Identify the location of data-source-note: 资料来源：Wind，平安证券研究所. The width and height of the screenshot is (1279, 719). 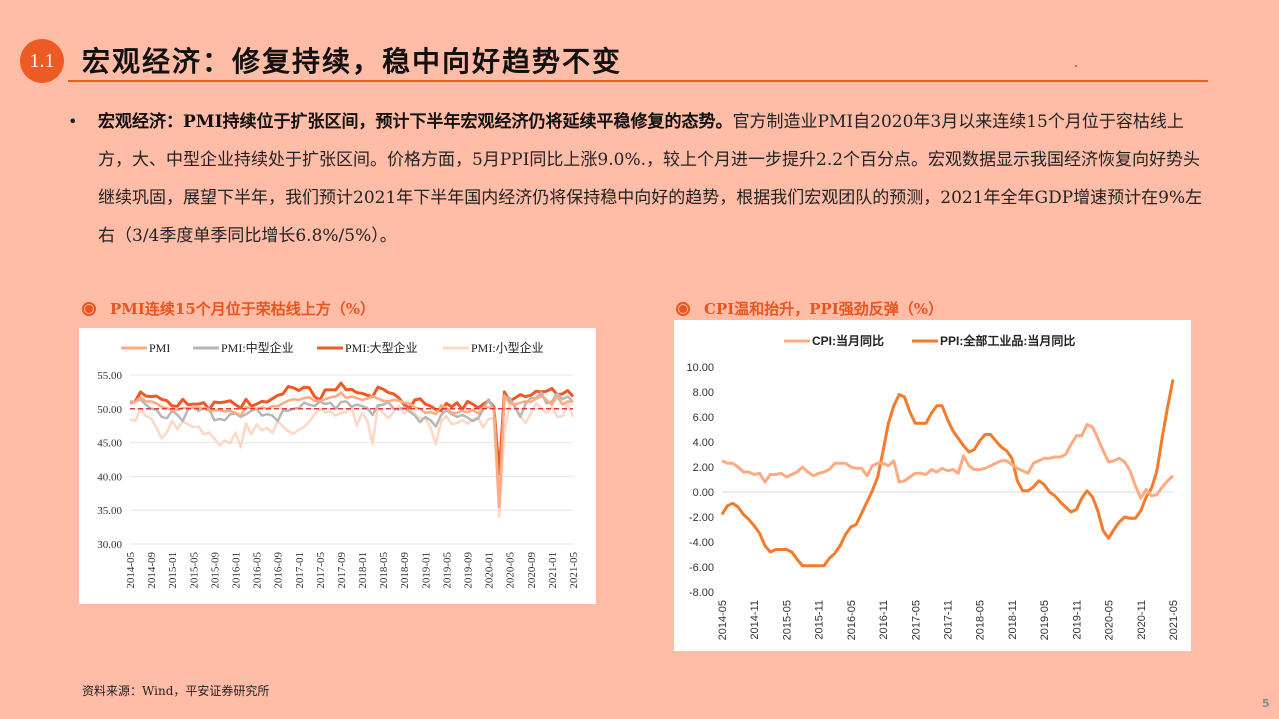
(176, 691).